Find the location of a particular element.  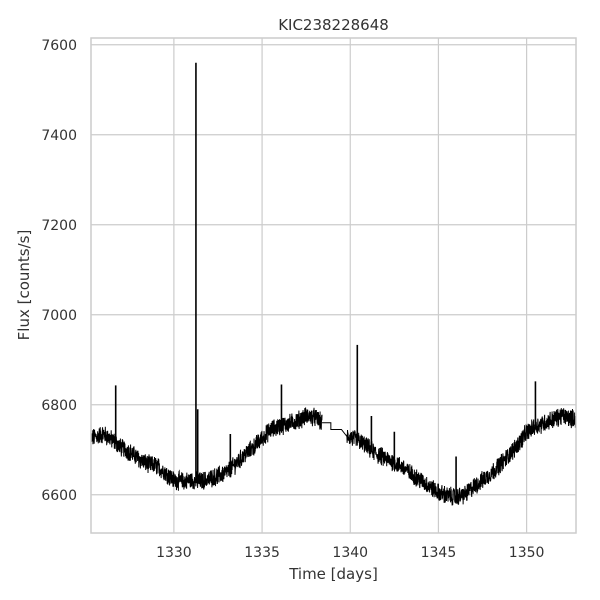

x-tick-label: 1330 is located at coordinates (174, 553).